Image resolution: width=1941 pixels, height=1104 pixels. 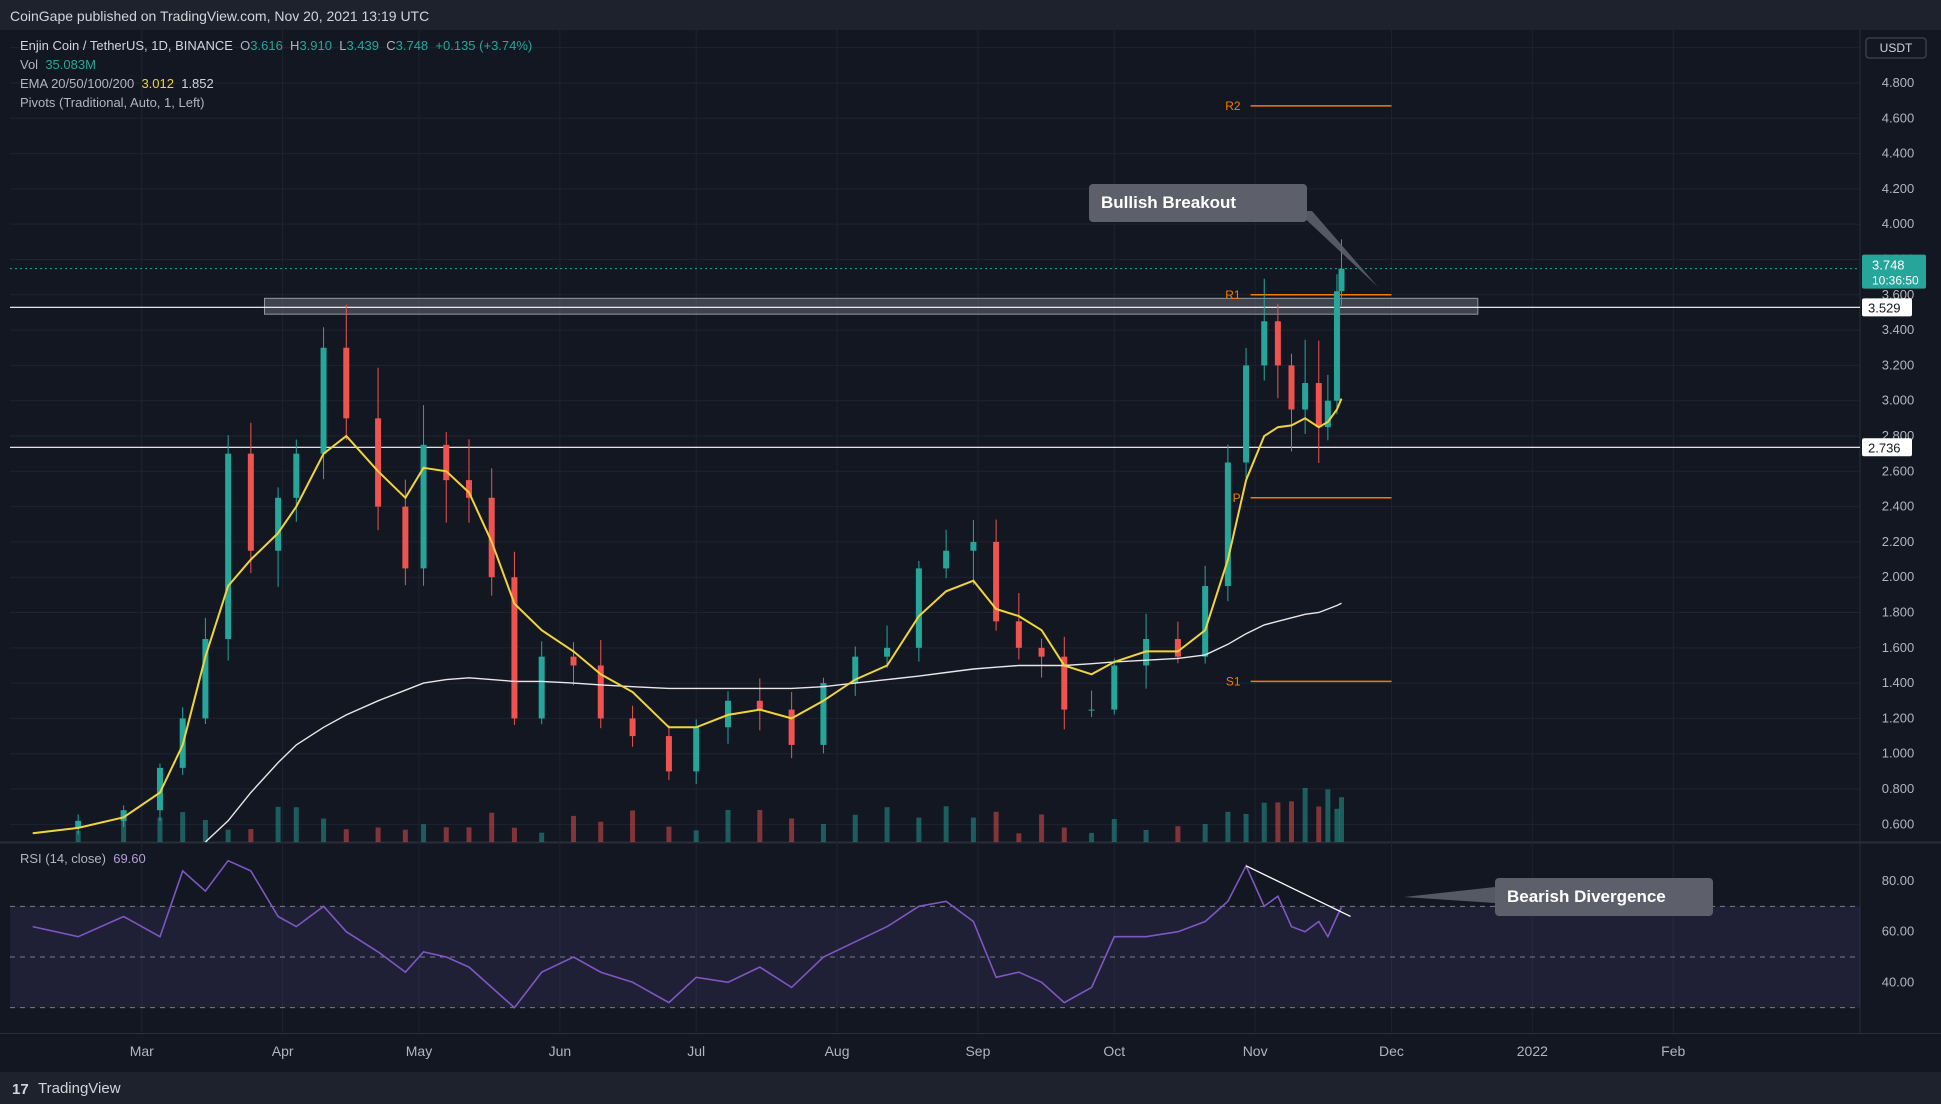 I want to click on level-badge-value: 3.529, so click(x=1884, y=307).